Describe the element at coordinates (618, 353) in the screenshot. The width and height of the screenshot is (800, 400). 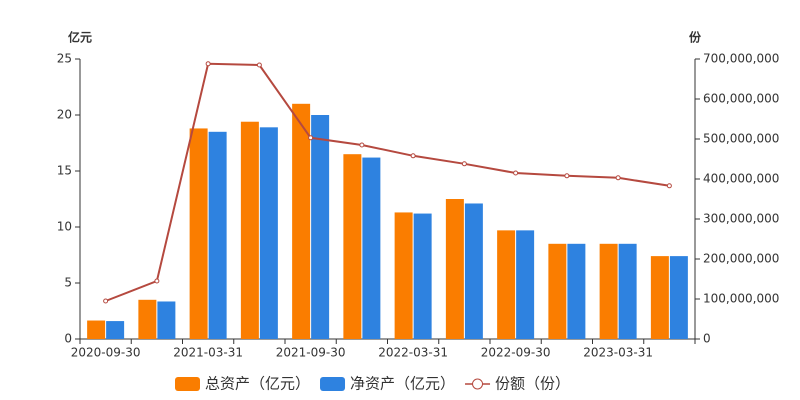
I see `x-tick-label: 2023-03-31` at that location.